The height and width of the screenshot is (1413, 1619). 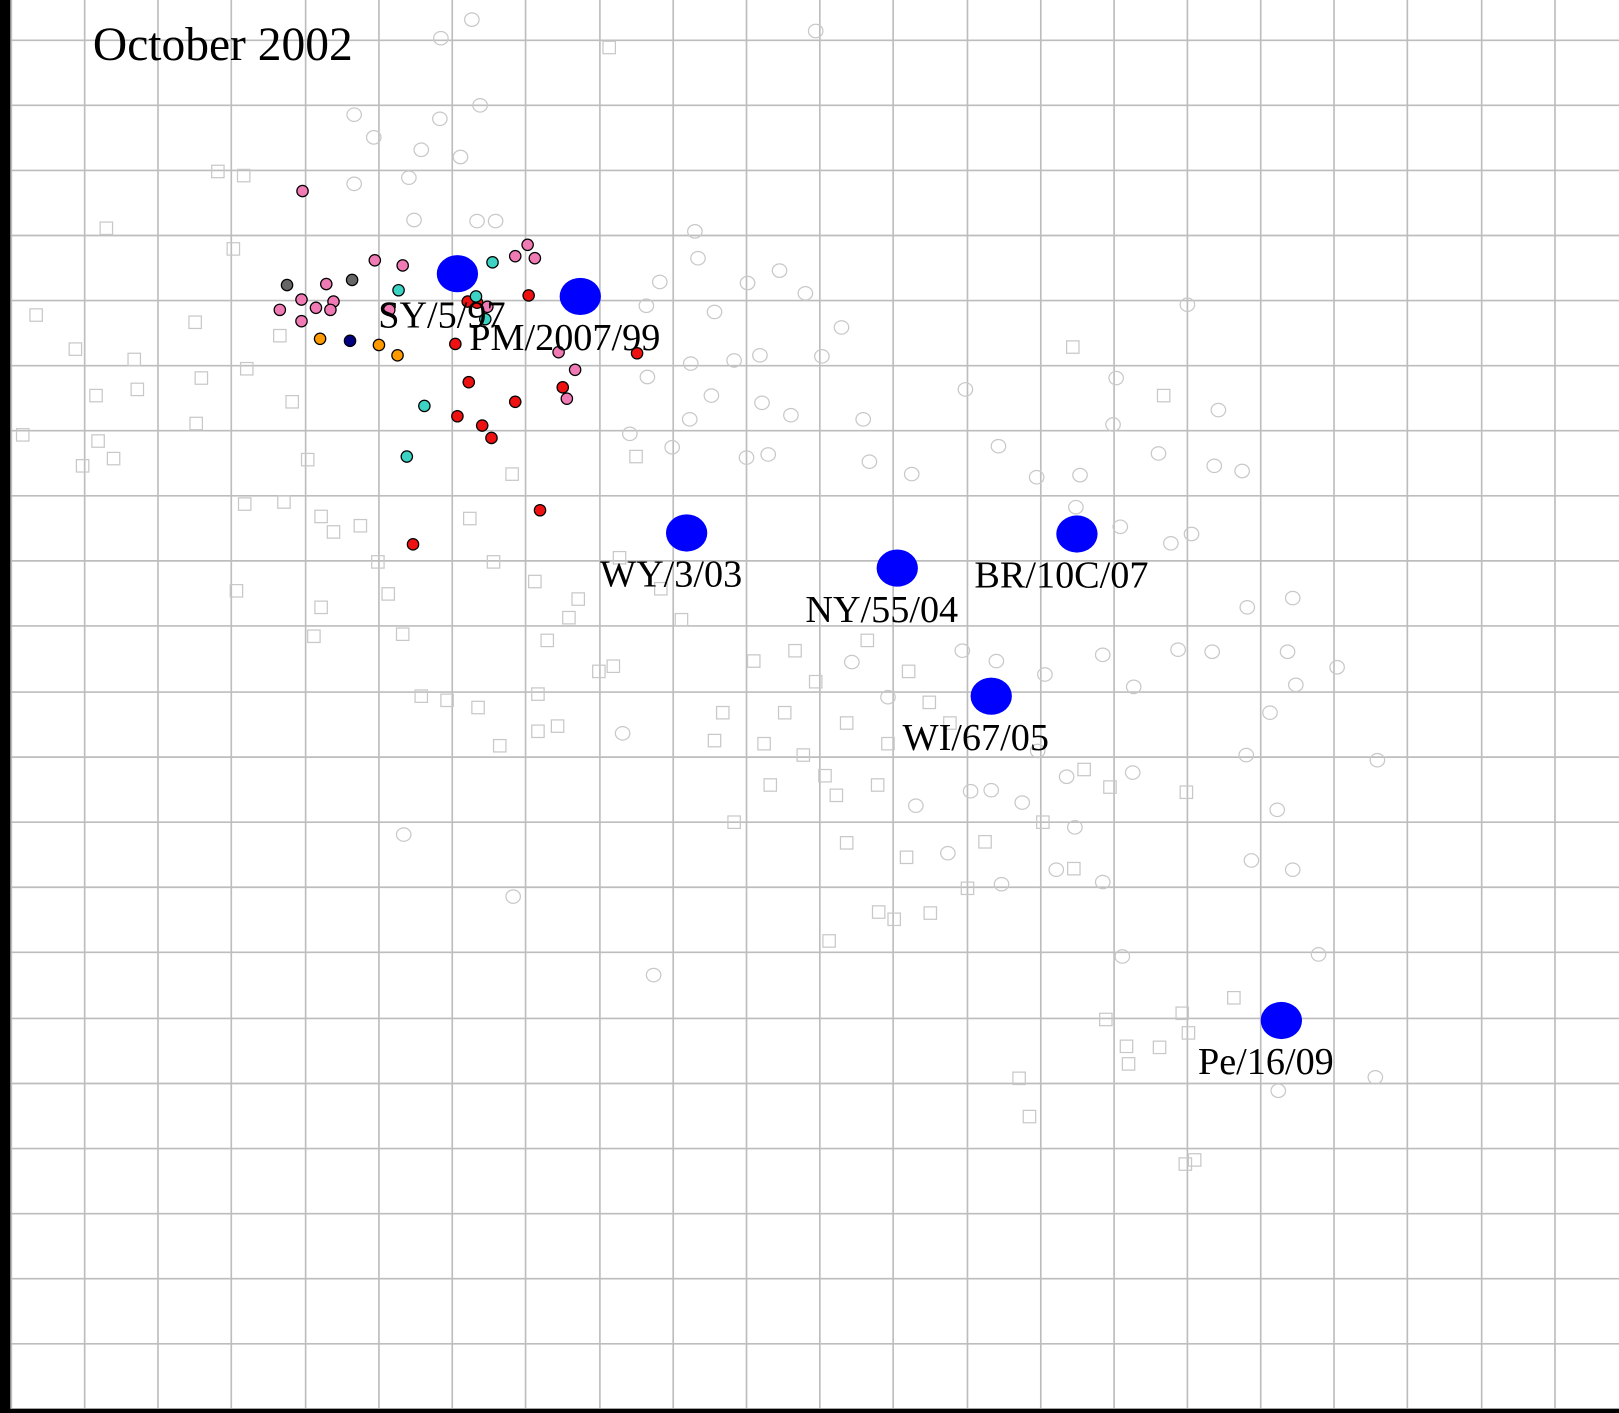 What do you see at coordinates (1266, 1062) in the screenshot?
I see `strain-label: Pe/16/09` at bounding box center [1266, 1062].